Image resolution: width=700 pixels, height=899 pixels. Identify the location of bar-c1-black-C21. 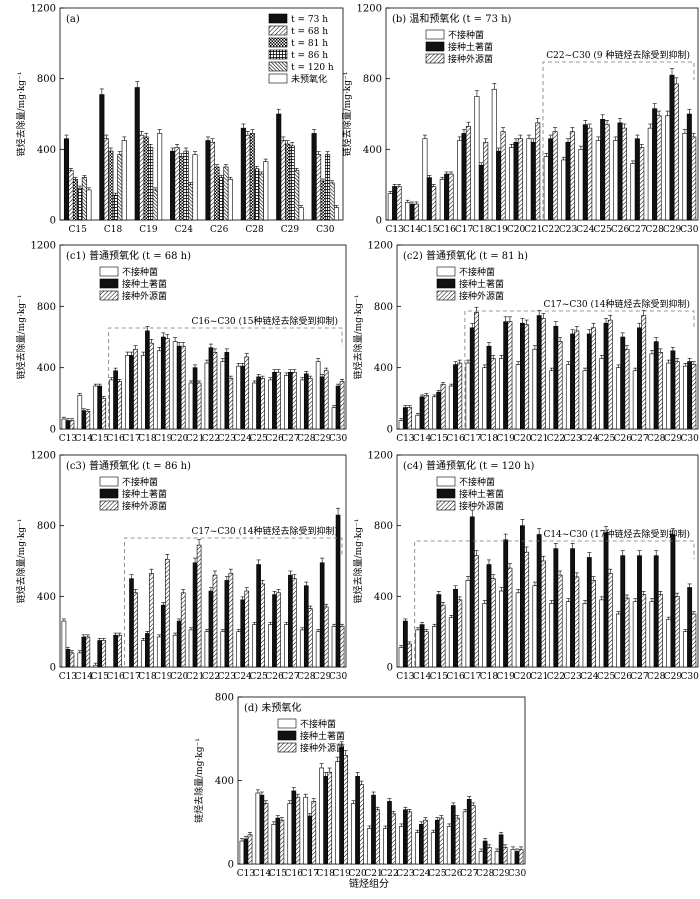
(195, 398).